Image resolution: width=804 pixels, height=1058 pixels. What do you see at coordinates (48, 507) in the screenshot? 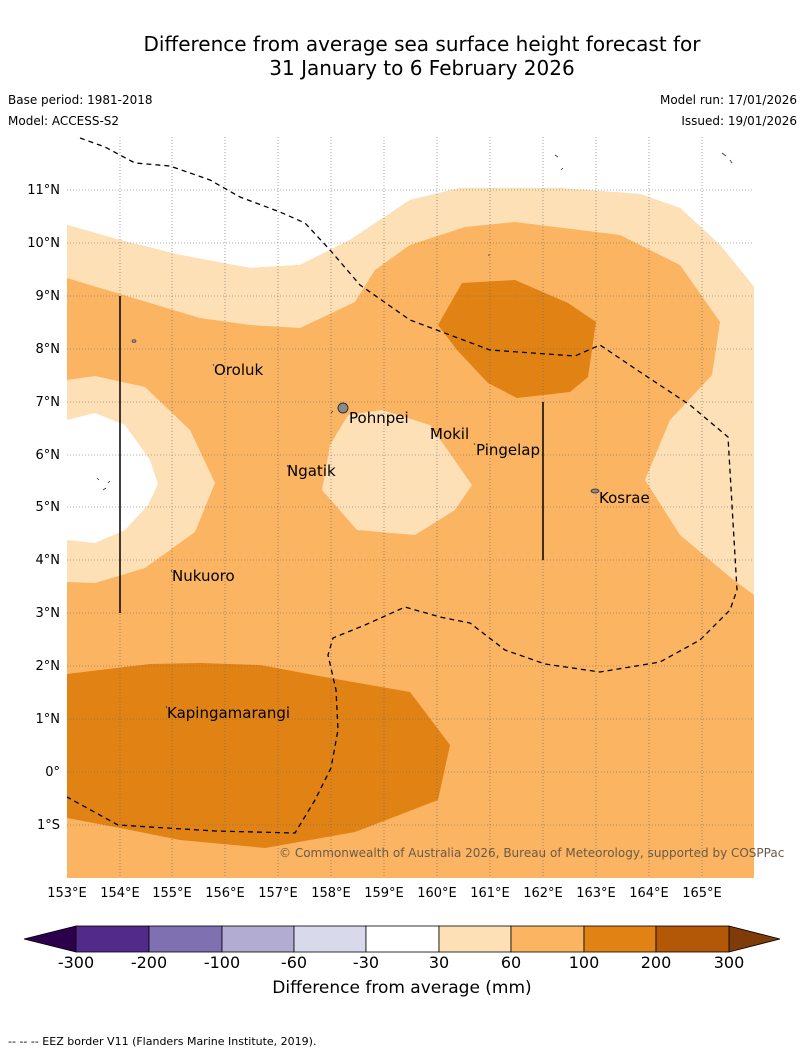
I see `lat-label: 5°N` at bounding box center [48, 507].